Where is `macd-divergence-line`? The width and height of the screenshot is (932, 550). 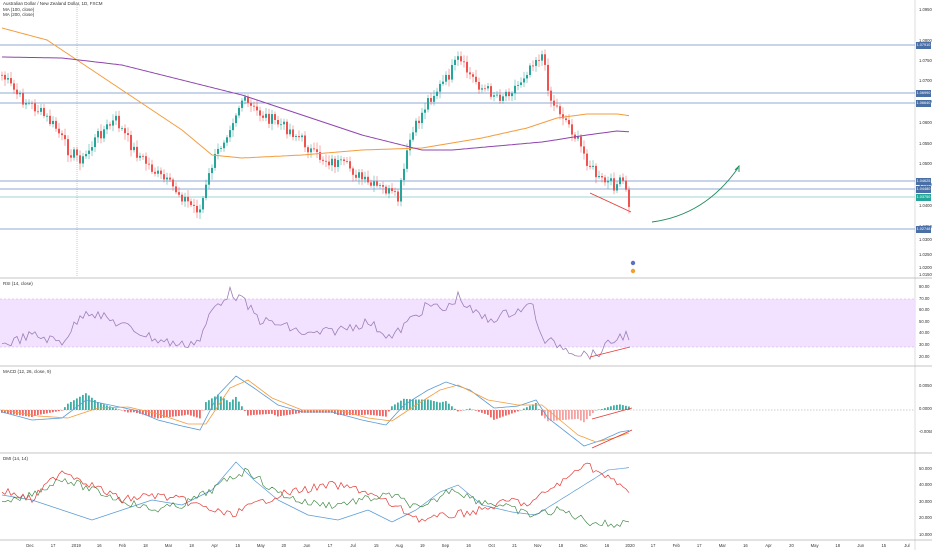
macd-divergence-line is located at coordinates (612, 439).